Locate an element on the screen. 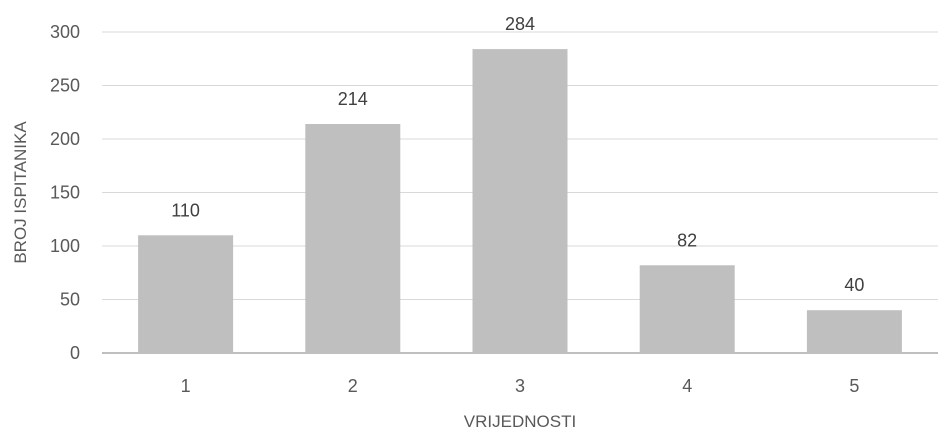 The image size is (943, 430). y-tick-label: 0 is located at coordinates (75, 353).